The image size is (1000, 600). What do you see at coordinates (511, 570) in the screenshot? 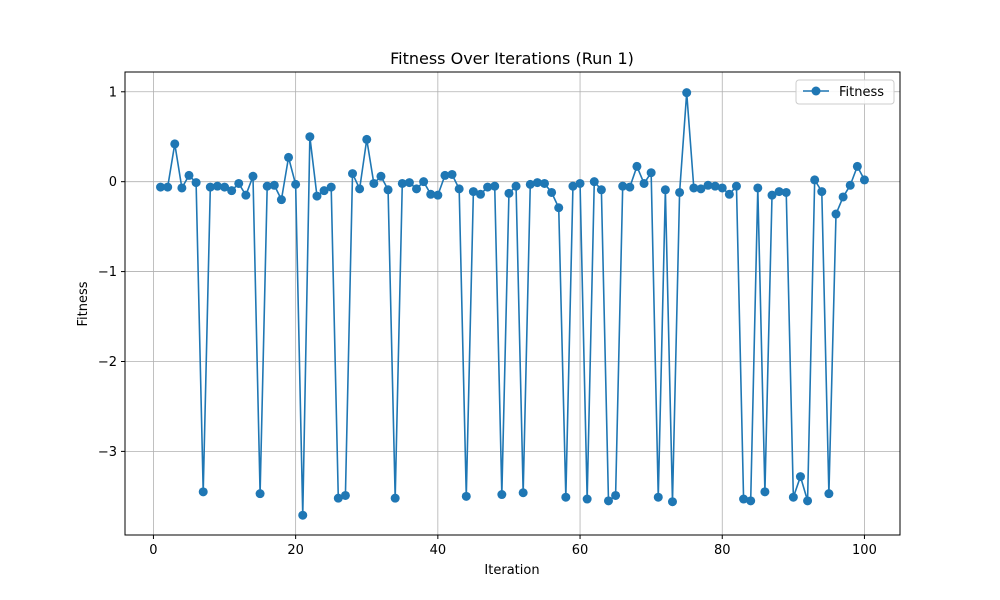
I see `x-axis-label: Iteration` at bounding box center [511, 570].